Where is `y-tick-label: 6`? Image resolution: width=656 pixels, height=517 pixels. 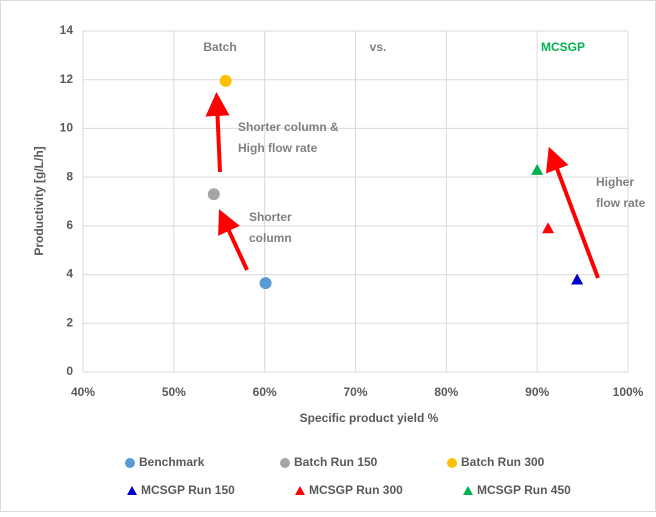 y-tick-label: 6 is located at coordinates (69, 225).